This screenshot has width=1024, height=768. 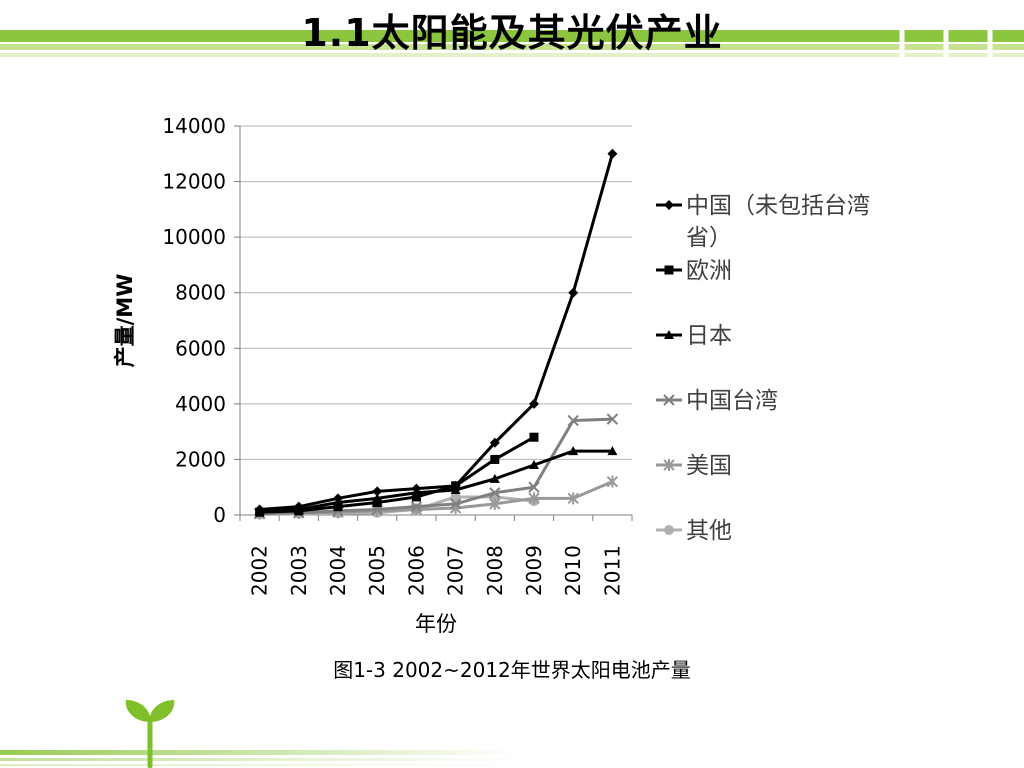 I want to click on x-axis-label: 年份, so click(x=436, y=624).